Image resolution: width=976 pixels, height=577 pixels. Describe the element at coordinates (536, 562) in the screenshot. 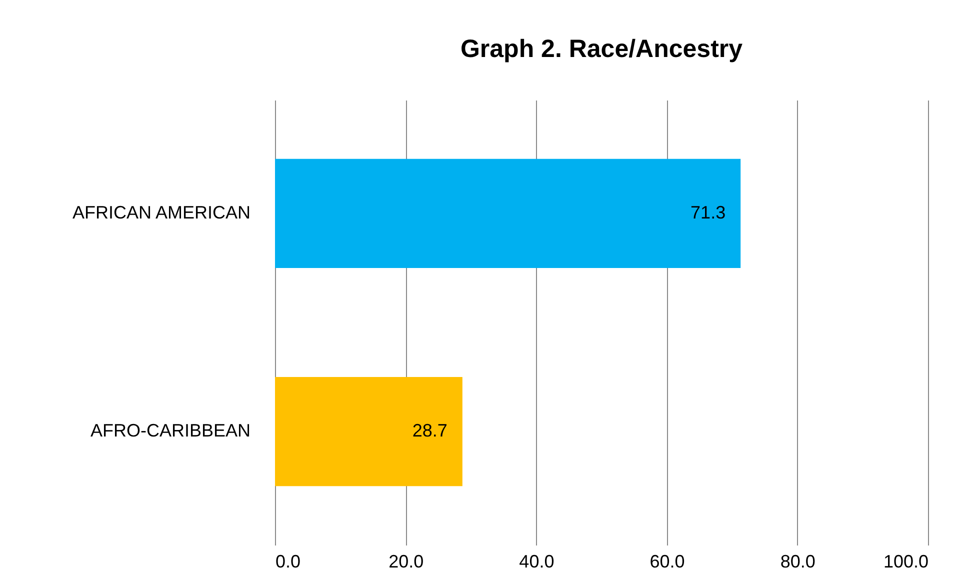

I see `x-tick-label: 40.0` at that location.